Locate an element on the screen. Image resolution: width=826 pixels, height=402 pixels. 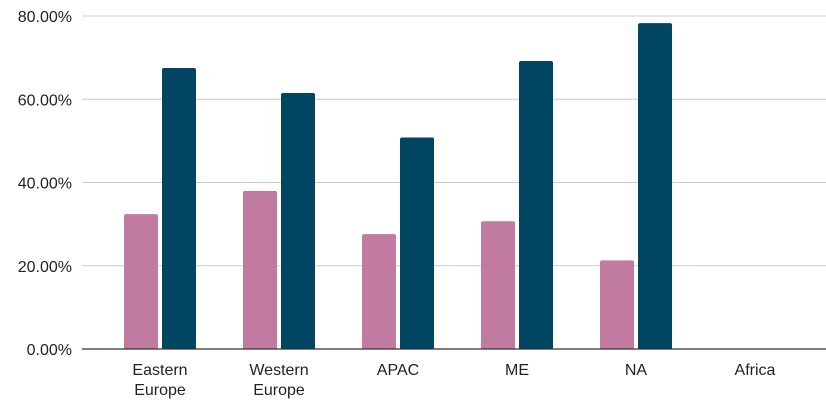
x-category-label: Africa is located at coordinates (755, 370).